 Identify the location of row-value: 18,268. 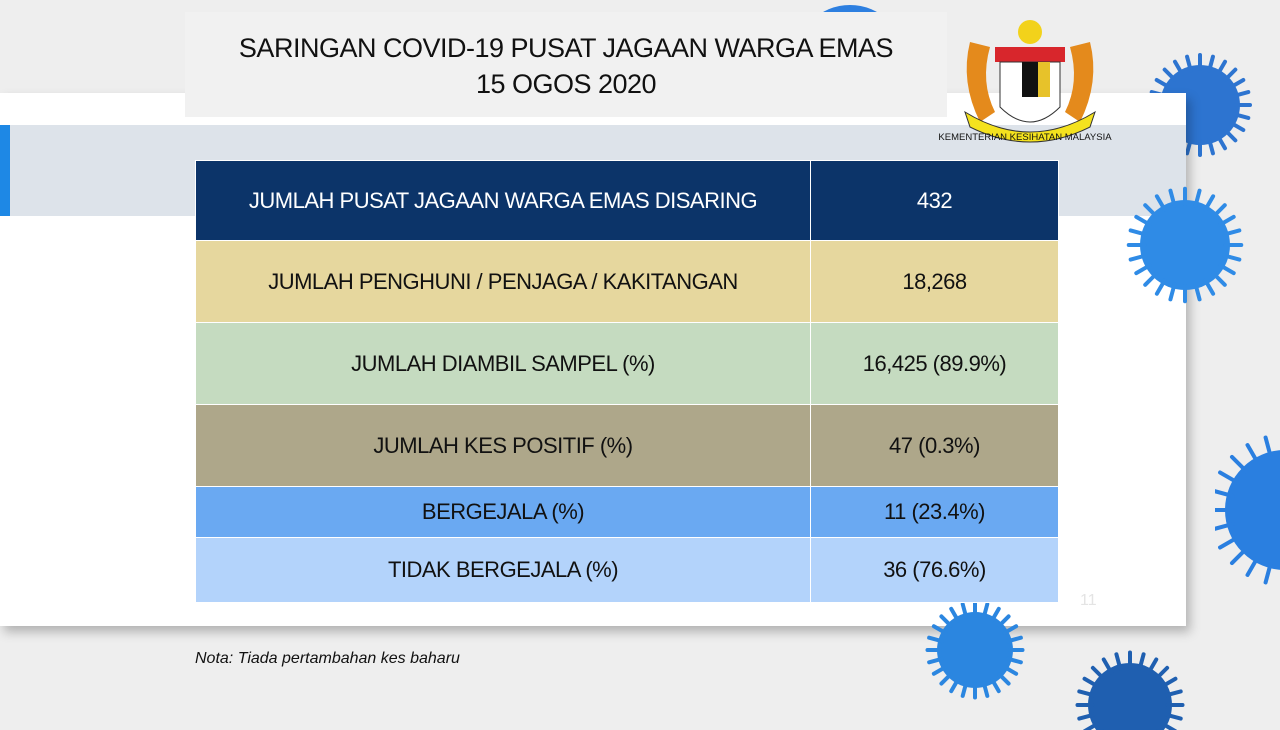
(934, 281).